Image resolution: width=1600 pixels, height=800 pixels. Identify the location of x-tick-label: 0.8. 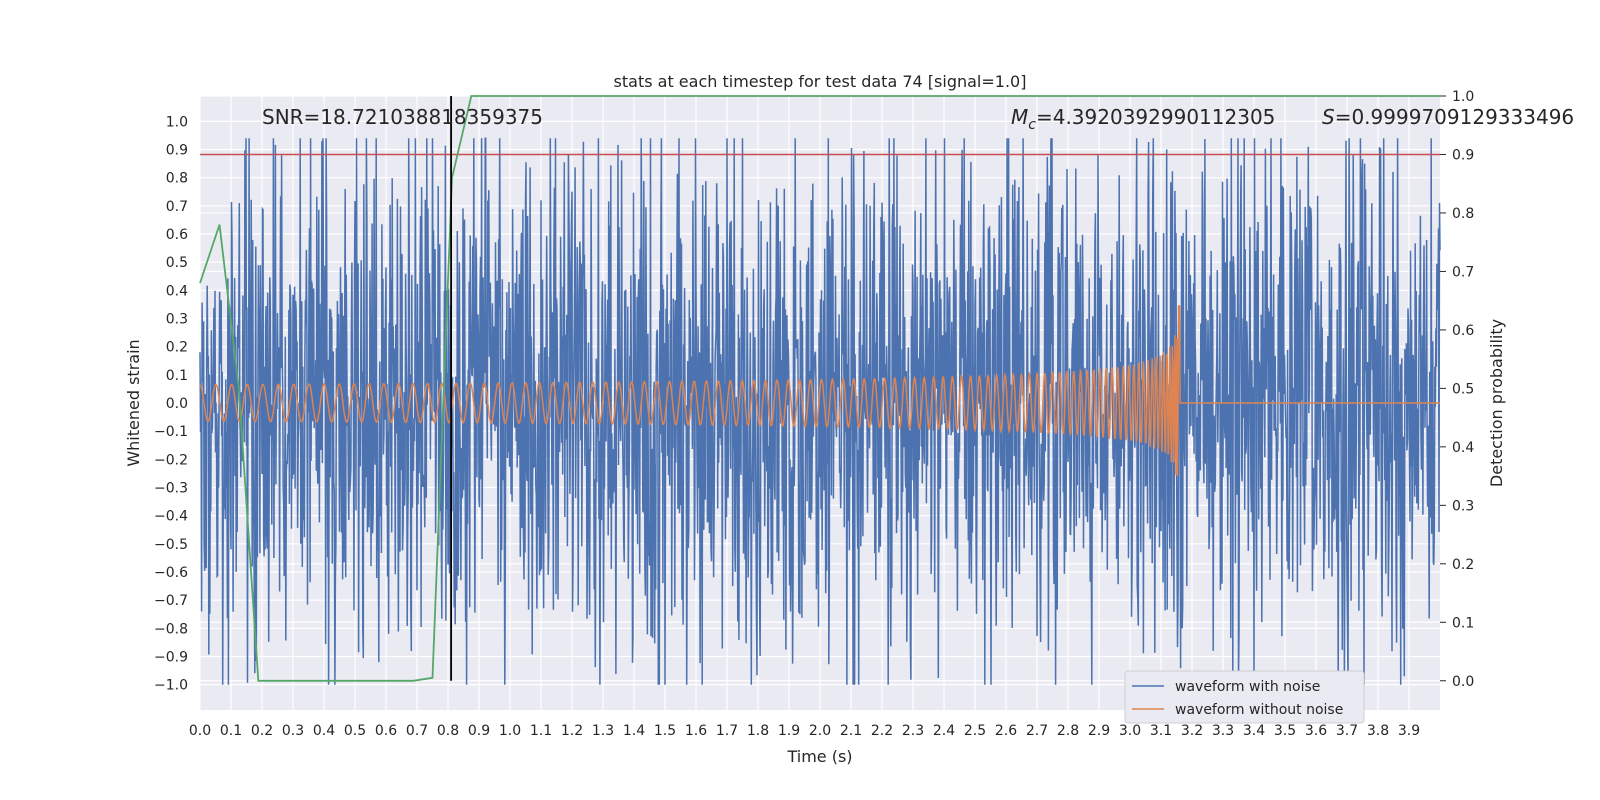
(448, 731).